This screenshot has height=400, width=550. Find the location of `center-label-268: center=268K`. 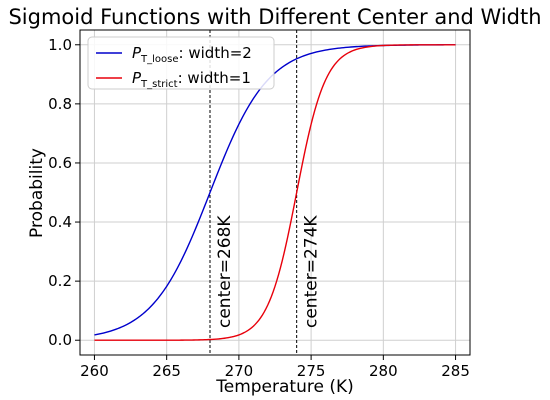

center-label-268: center=268K is located at coordinates (225, 271).